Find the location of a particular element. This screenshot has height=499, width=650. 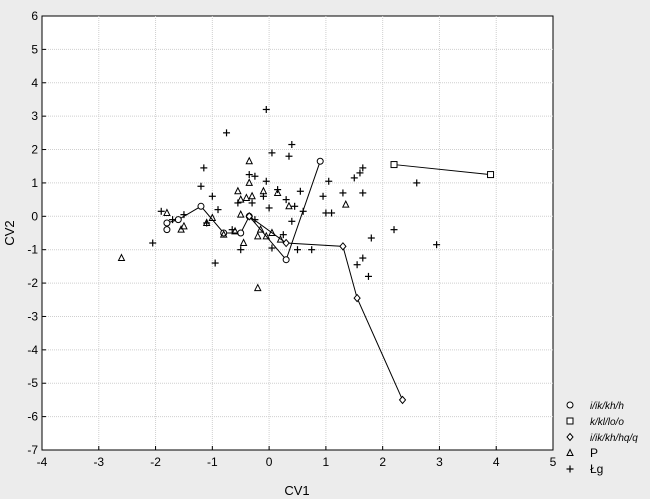

y-tick-label: -1 is located at coordinates (32, 250).